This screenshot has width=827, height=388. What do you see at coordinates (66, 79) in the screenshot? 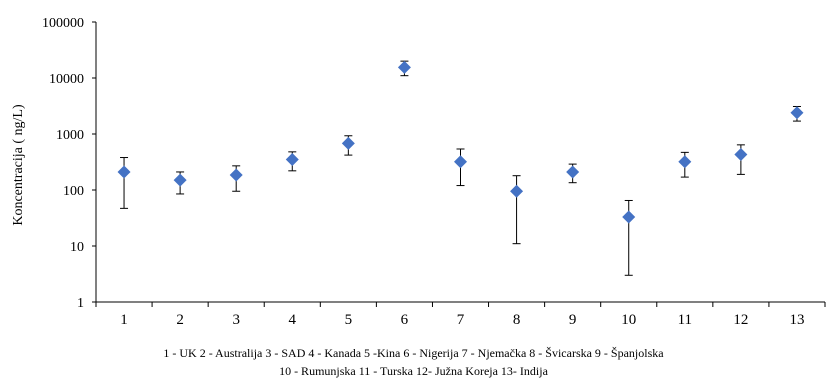
I see `y-tick-label: 10000` at bounding box center [66, 79].